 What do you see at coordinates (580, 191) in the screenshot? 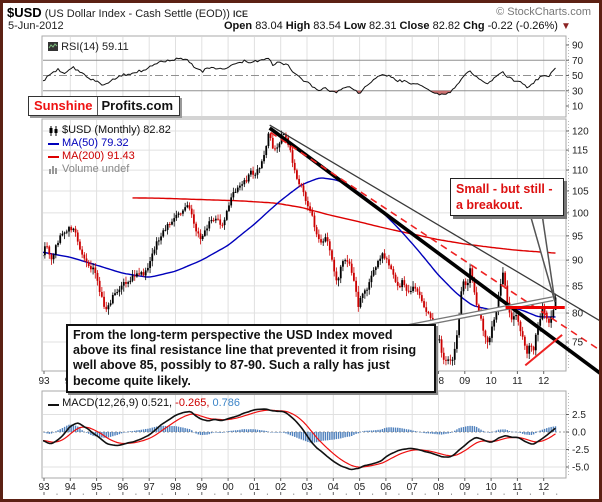
I see `svg-text: 105` at bounding box center [580, 191].